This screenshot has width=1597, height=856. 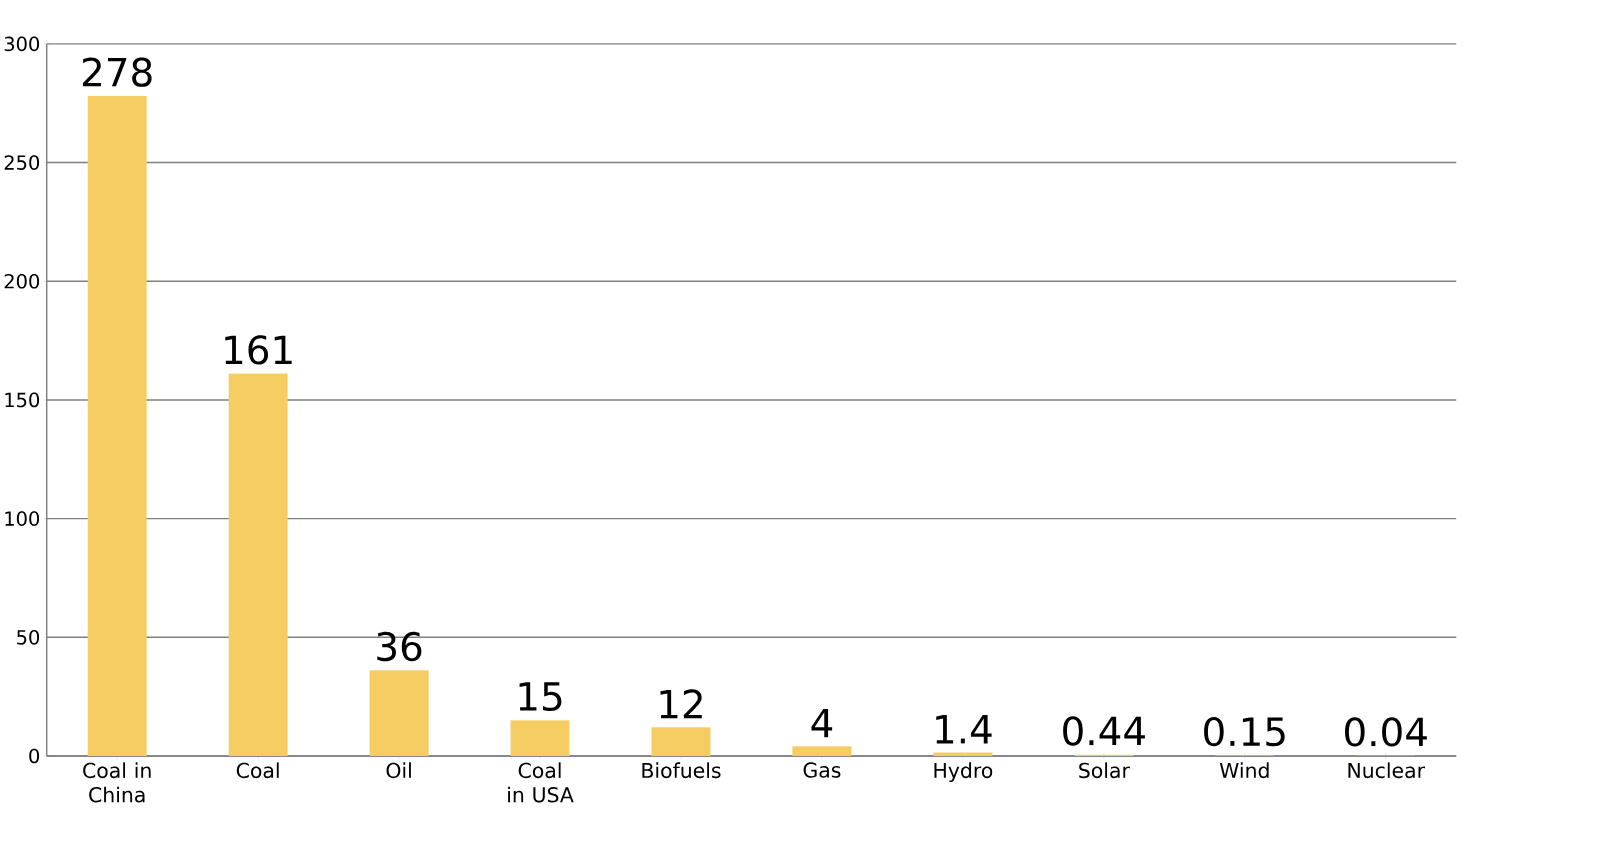 What do you see at coordinates (540, 696) in the screenshot?
I see `data-label: 15` at bounding box center [540, 696].